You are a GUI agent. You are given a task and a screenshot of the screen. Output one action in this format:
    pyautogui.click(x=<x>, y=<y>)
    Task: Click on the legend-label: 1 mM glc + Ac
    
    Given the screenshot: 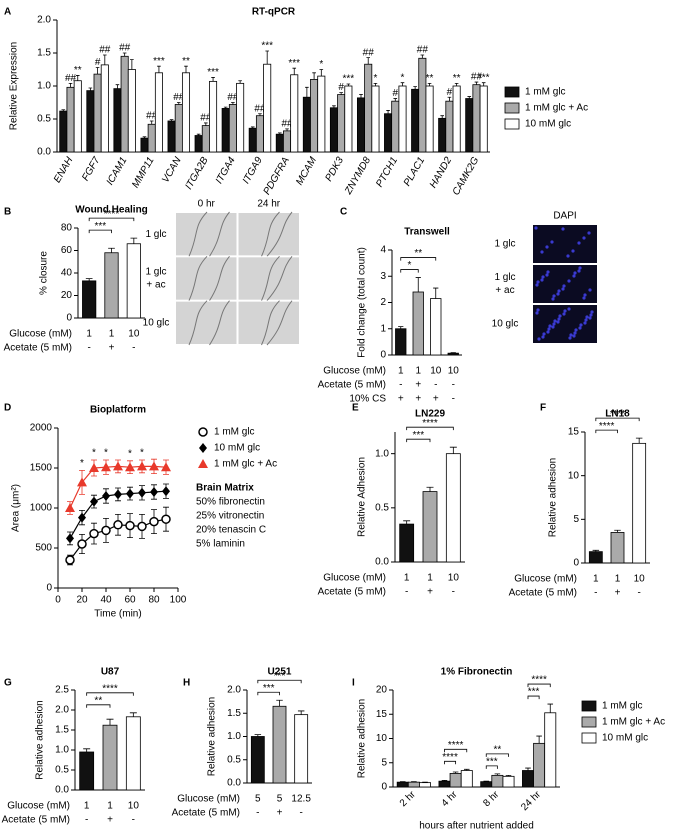 What is the action you would take?
    pyautogui.click(x=556, y=108)
    